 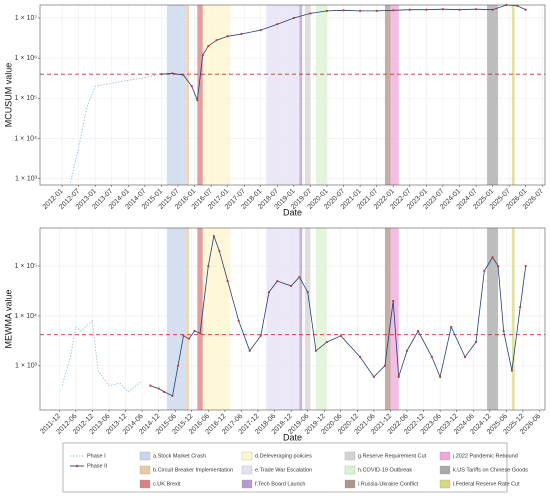 What do you see at coordinates (26, 18) in the screenshot?
I see `y-tick-label: 1 × 10⁷` at bounding box center [26, 18].